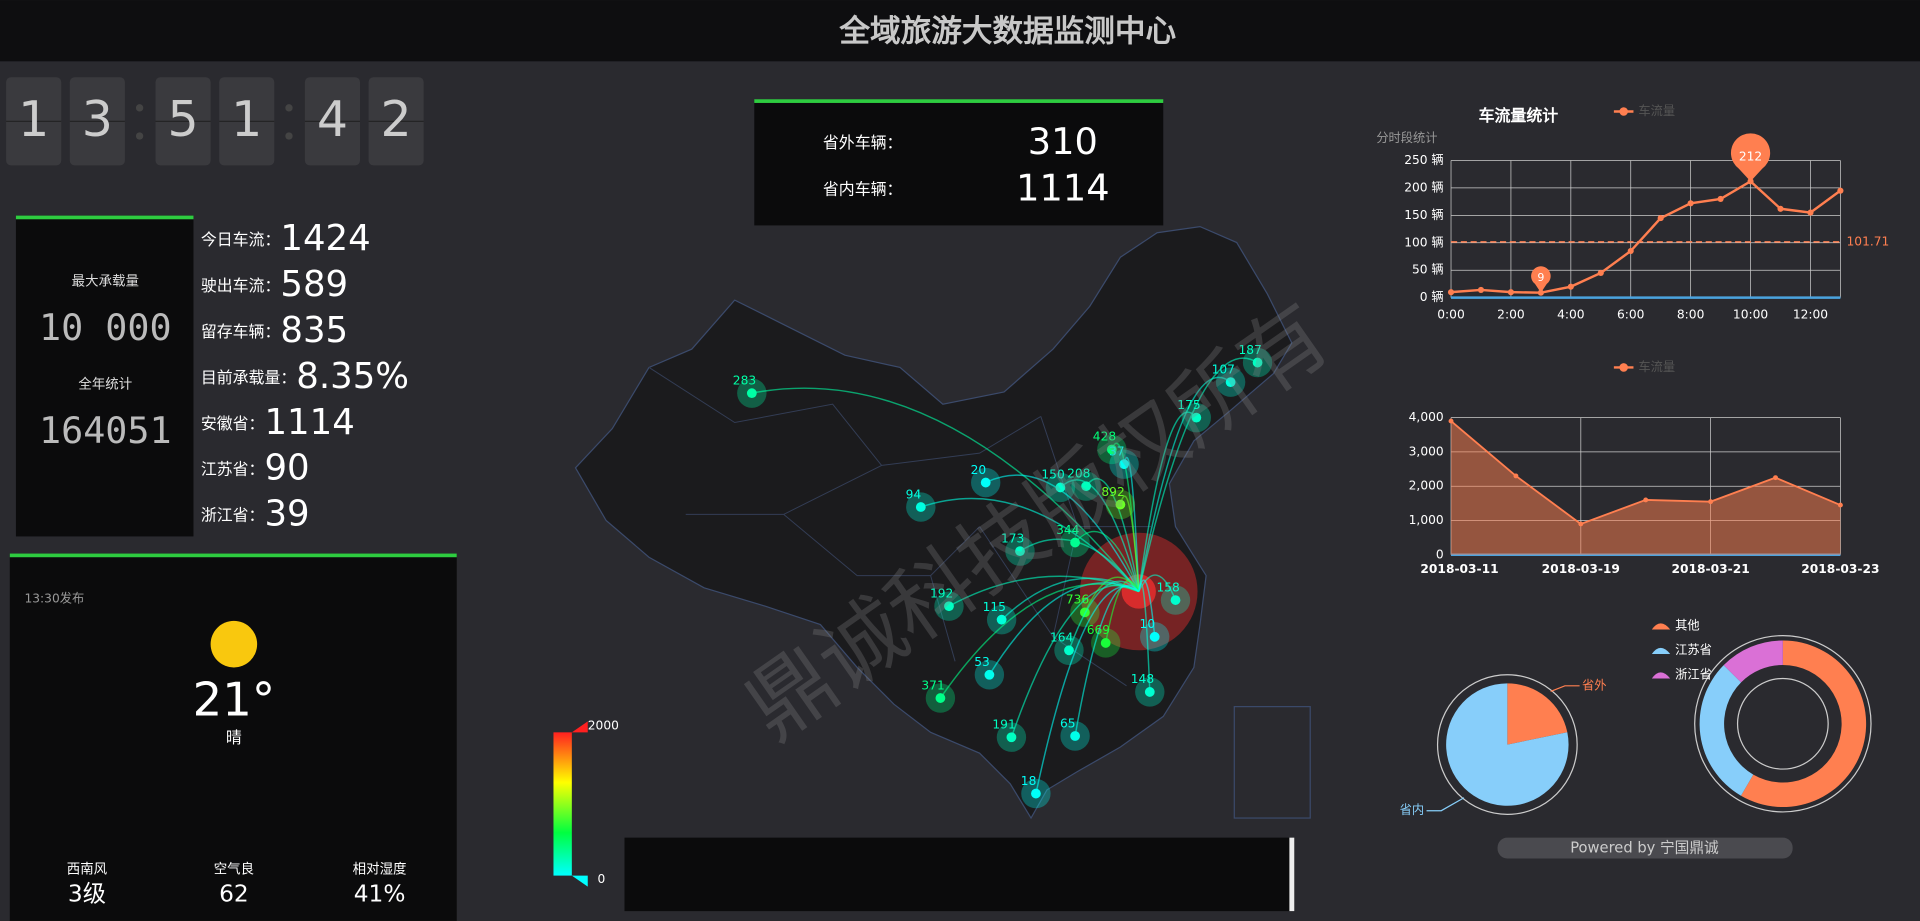 The image size is (1920, 921). I want to click on city-value: 371, so click(932, 685).